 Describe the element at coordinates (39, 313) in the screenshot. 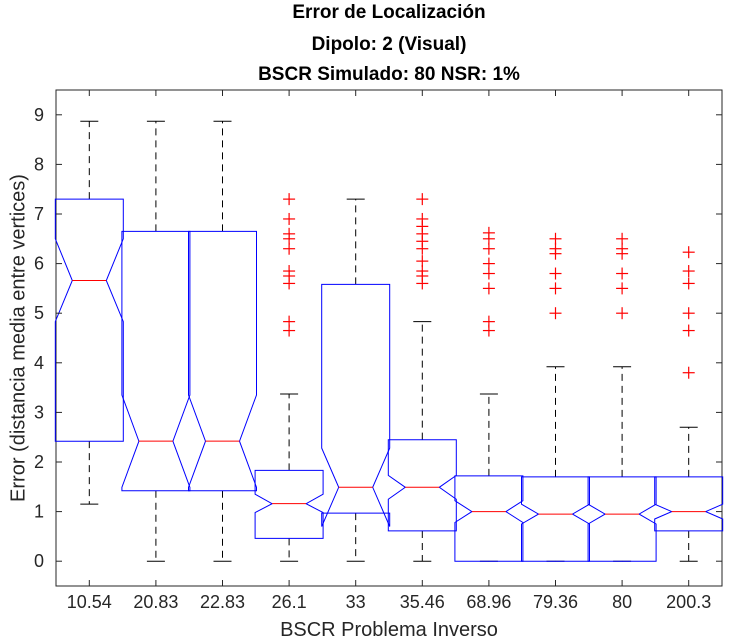

I see `y-tick-label: 5` at that location.